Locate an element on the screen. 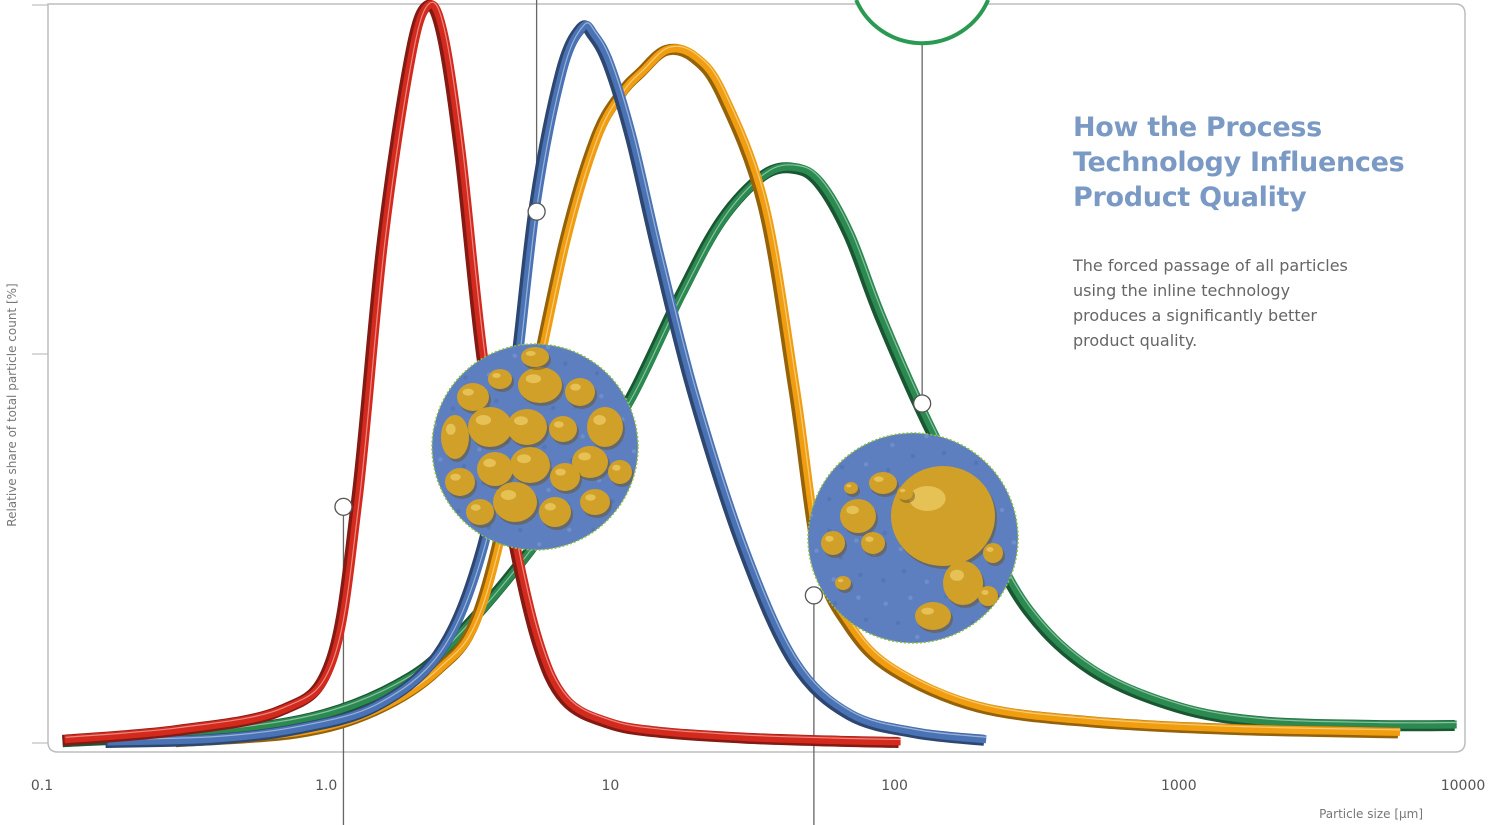 Image resolution: width=1491 pixels, height=825 pixels. description-line: using the inline technology is located at coordinates (1182, 290).